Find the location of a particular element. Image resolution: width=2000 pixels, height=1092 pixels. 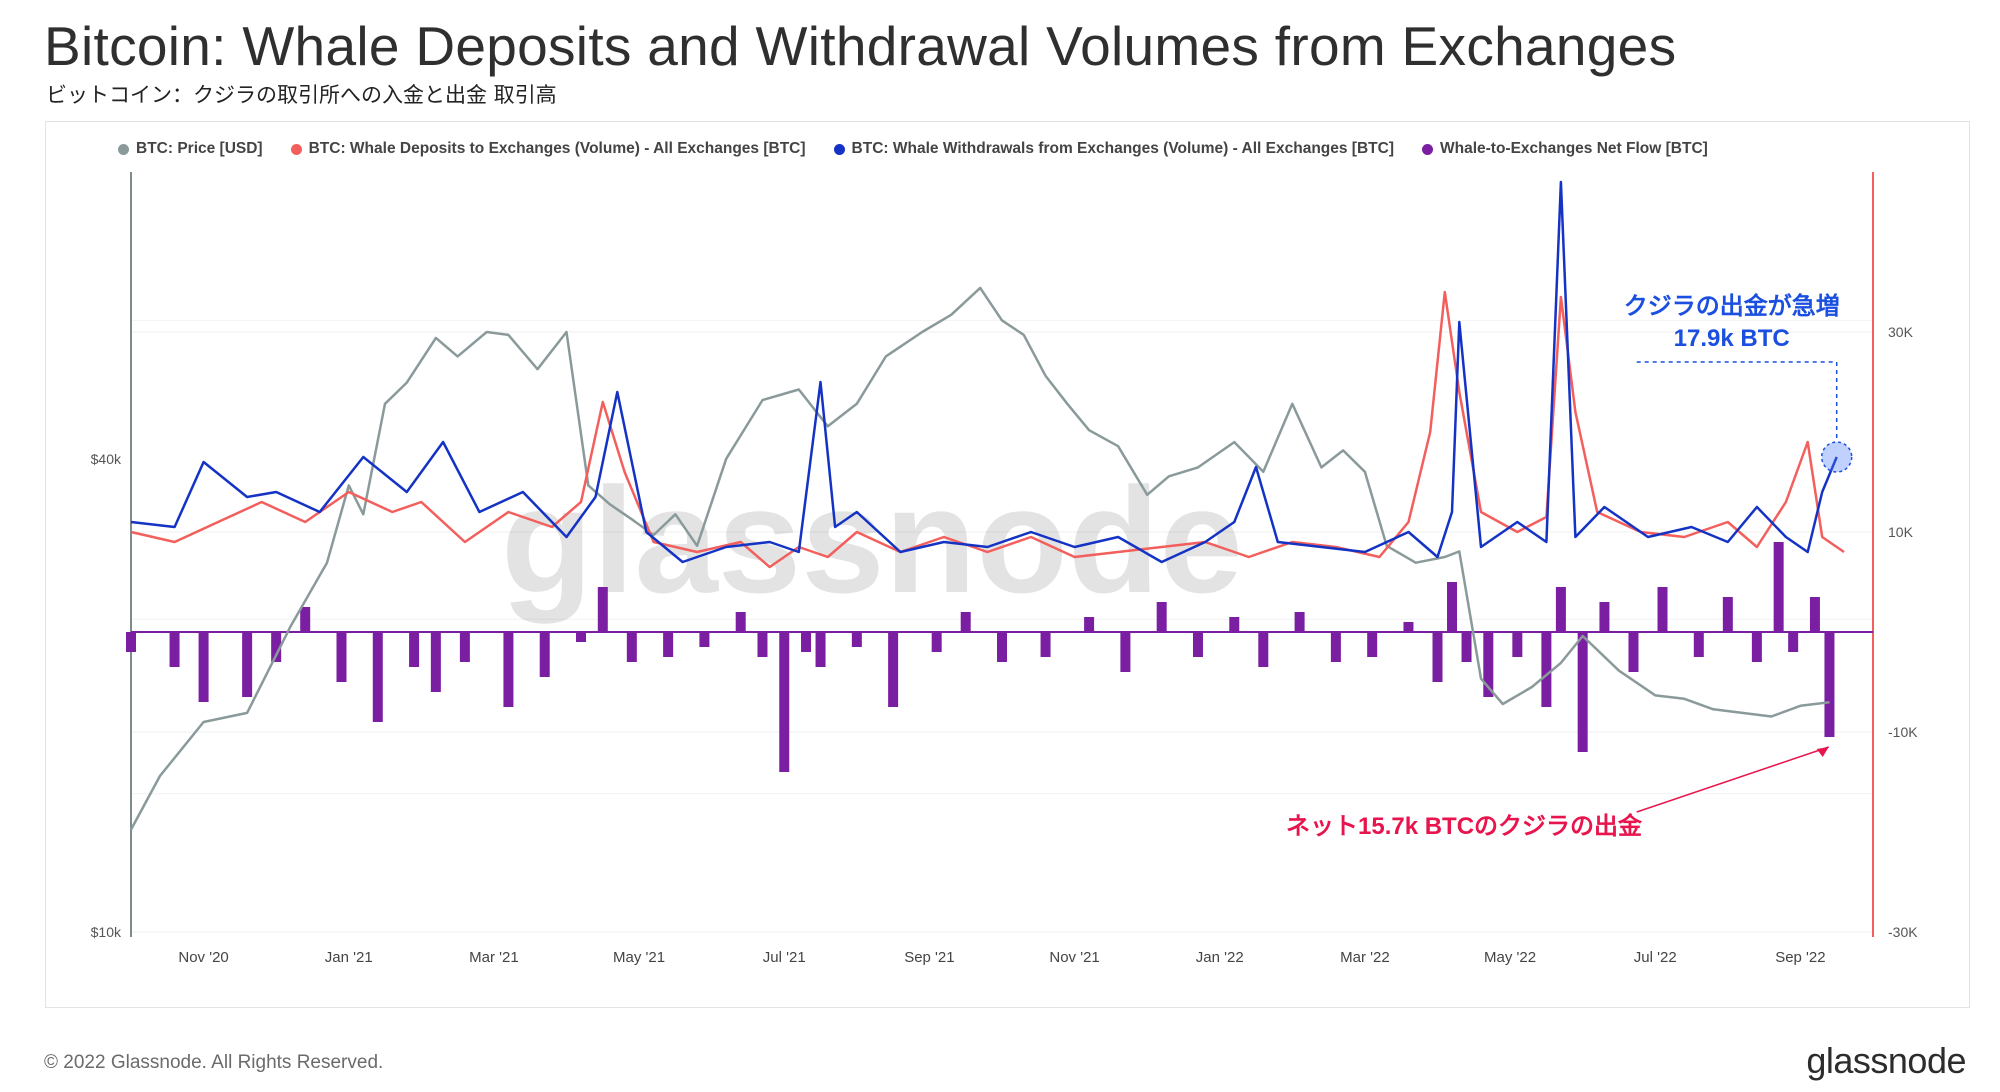

annotation-withdrawal-spike: クジラの出金が急増 is located at coordinates (1732, 306).